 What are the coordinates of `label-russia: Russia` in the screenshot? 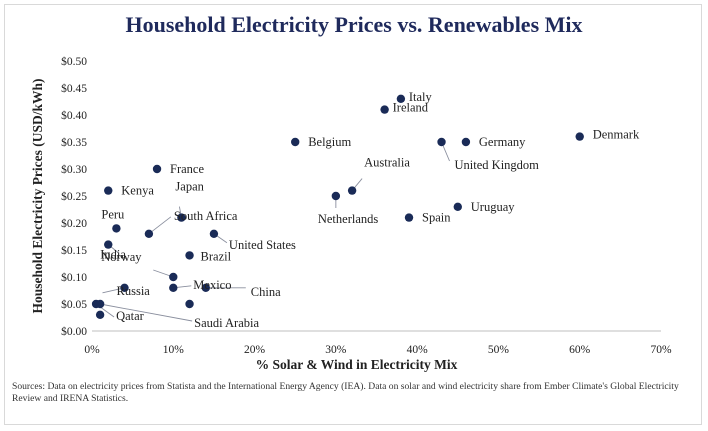 It's located at (134, 291).